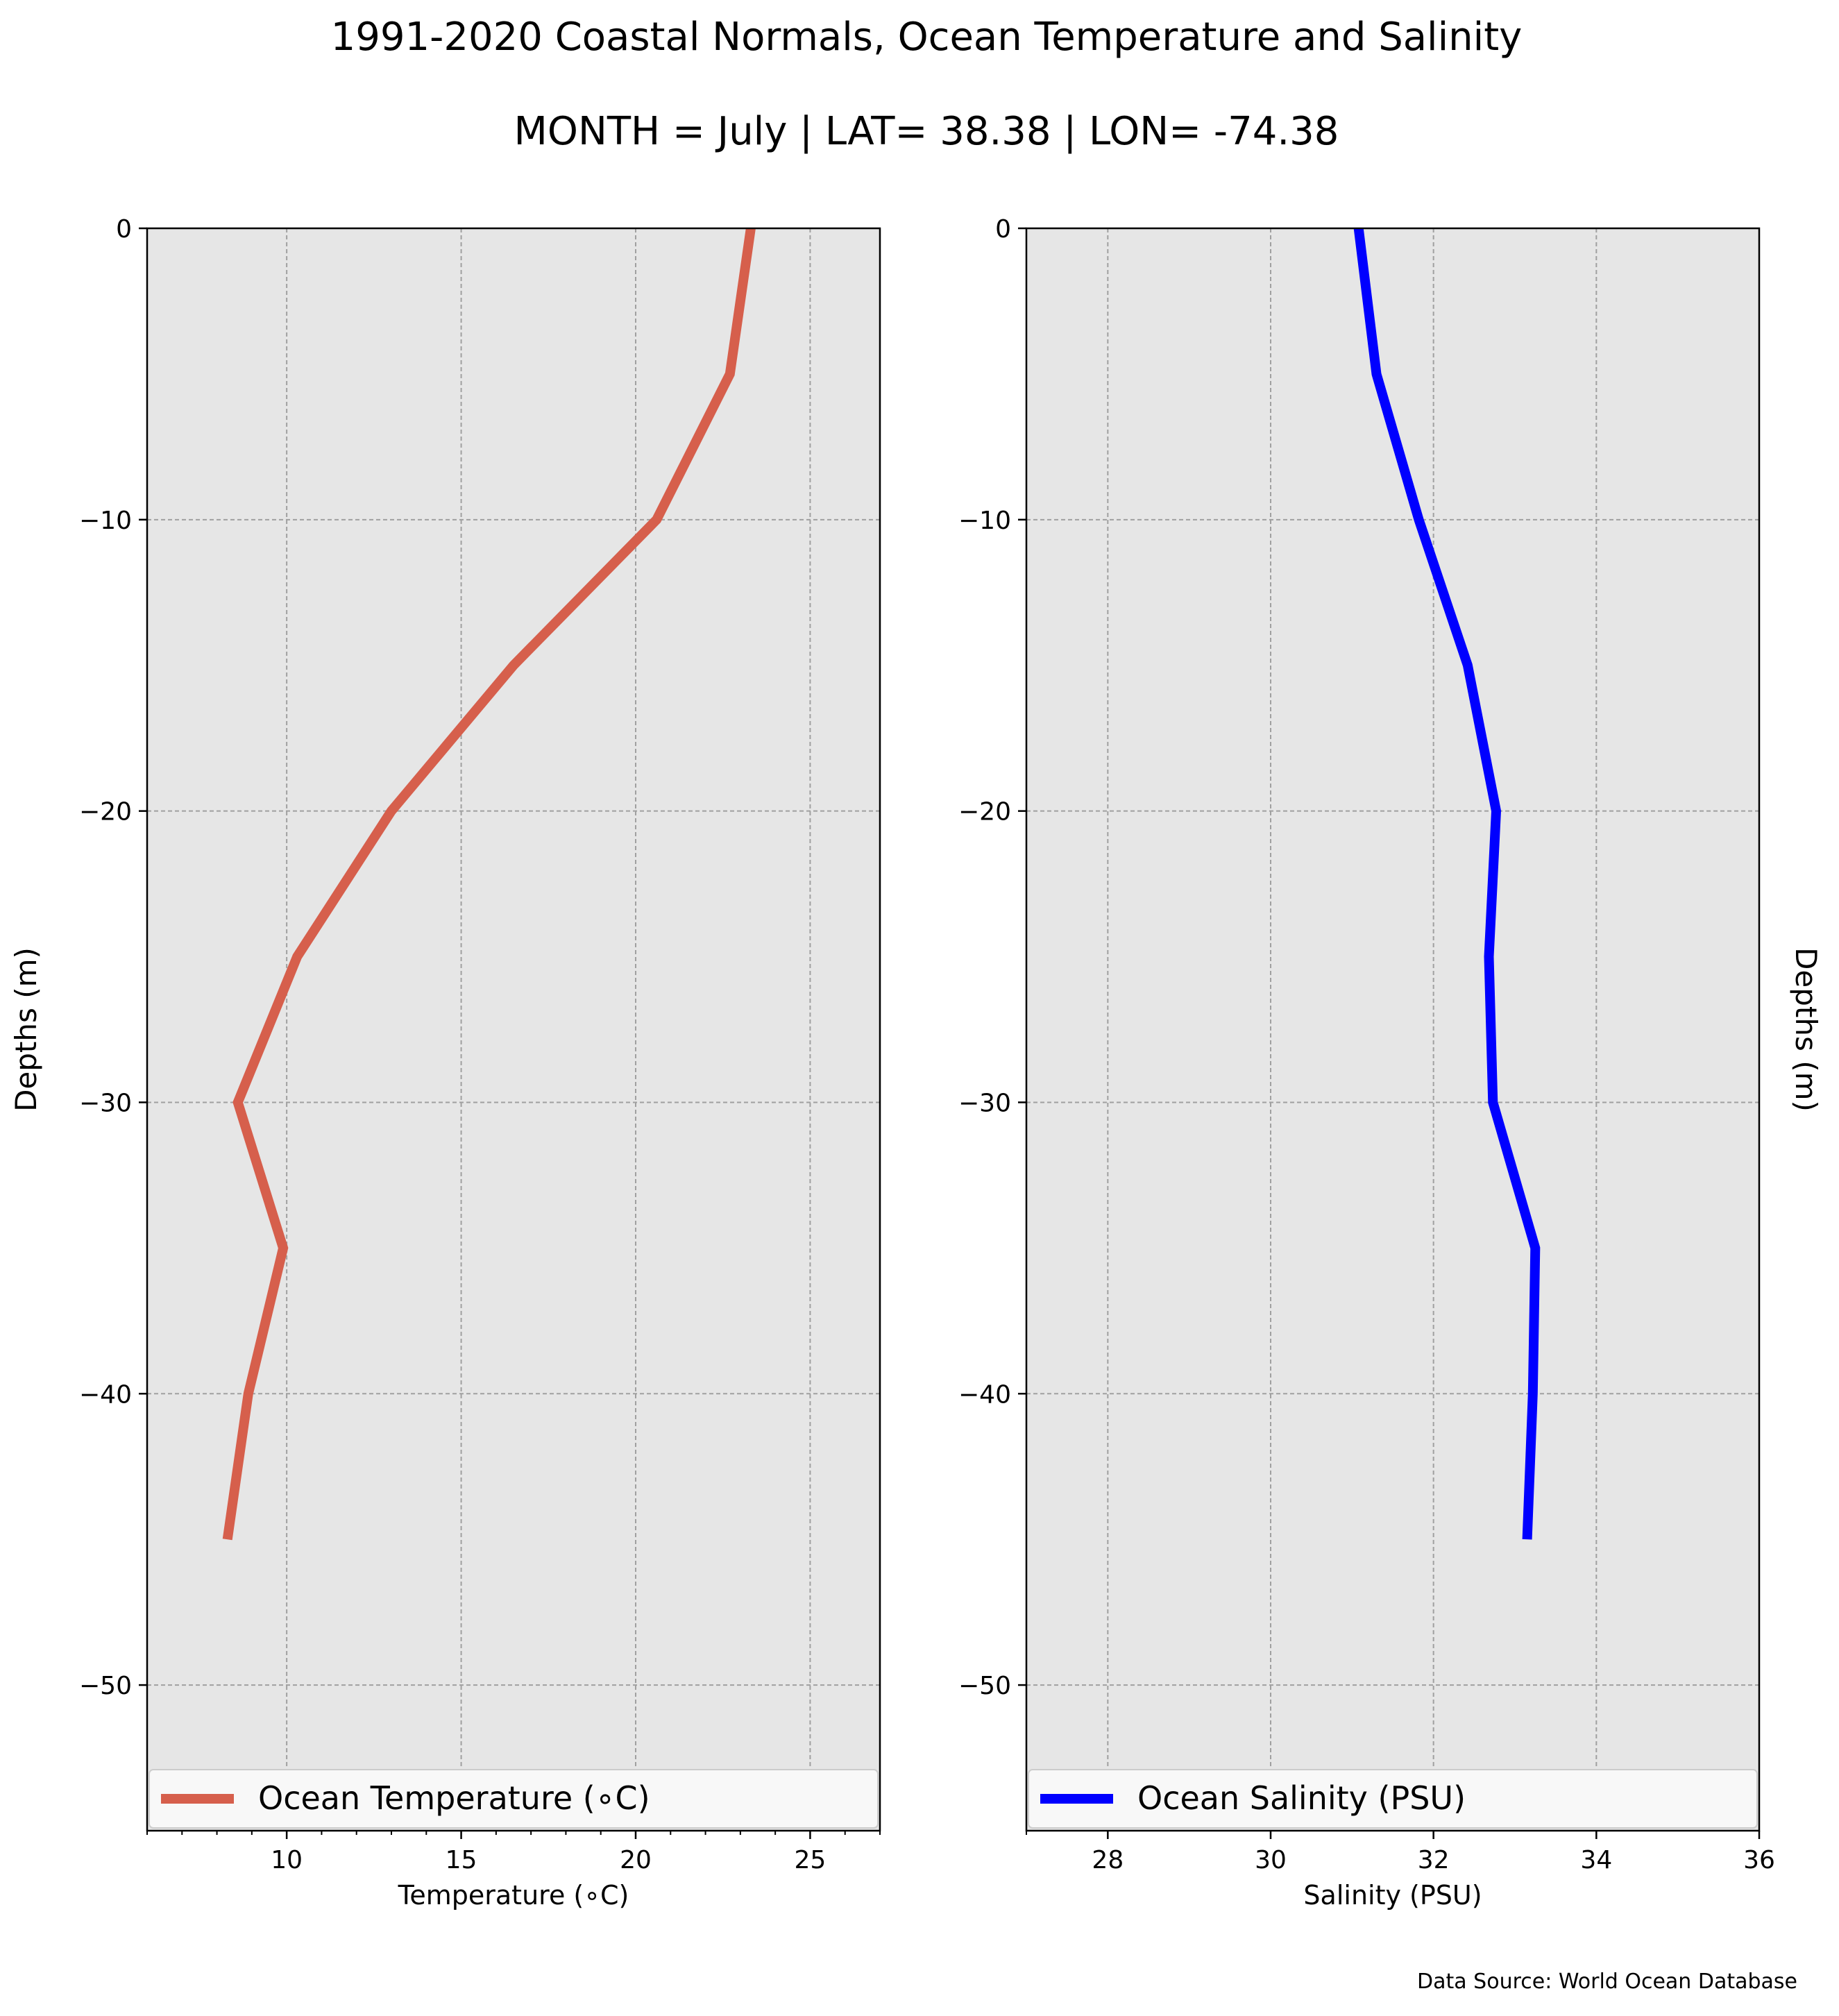 The image size is (1839, 2016). Describe the element at coordinates (1301, 1798) in the screenshot. I see `legend-label: Ocean Salinity (PSU)` at that location.